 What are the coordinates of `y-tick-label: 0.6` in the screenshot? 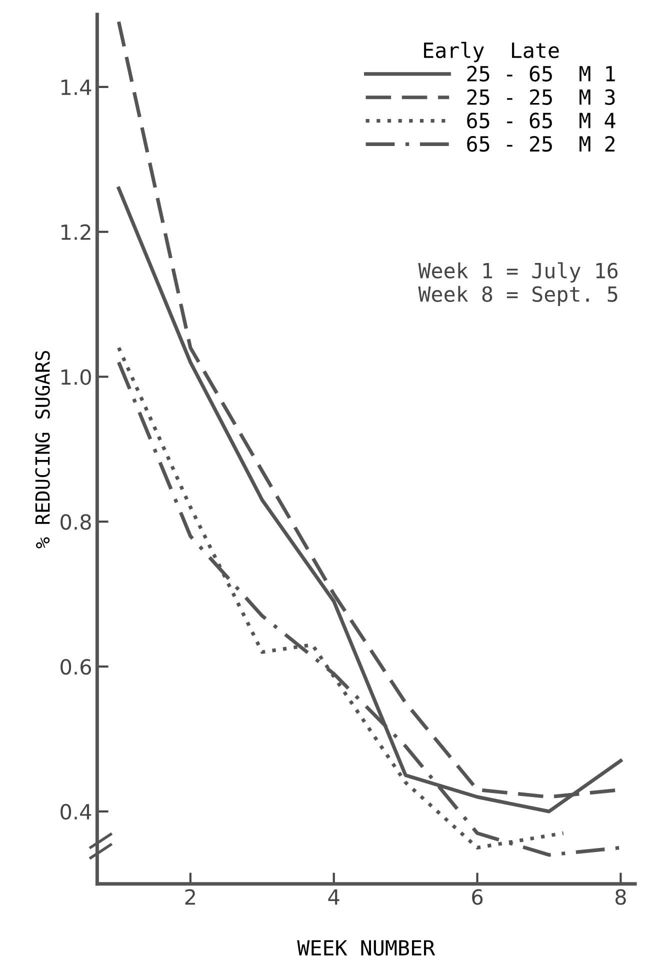 It's located at (76, 666).